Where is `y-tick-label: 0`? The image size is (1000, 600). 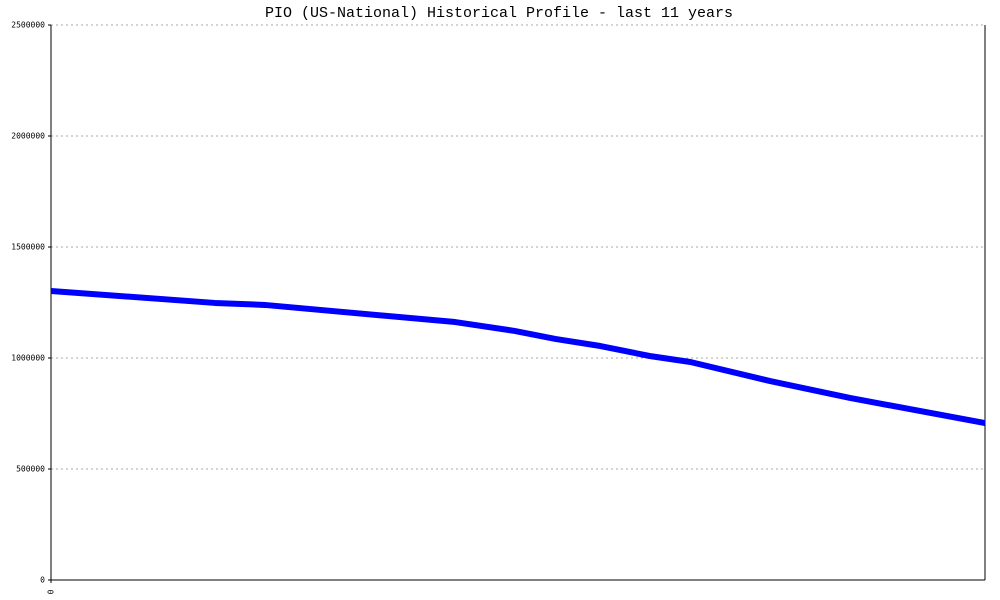 y-tick-label: 0 is located at coordinates (42, 580).